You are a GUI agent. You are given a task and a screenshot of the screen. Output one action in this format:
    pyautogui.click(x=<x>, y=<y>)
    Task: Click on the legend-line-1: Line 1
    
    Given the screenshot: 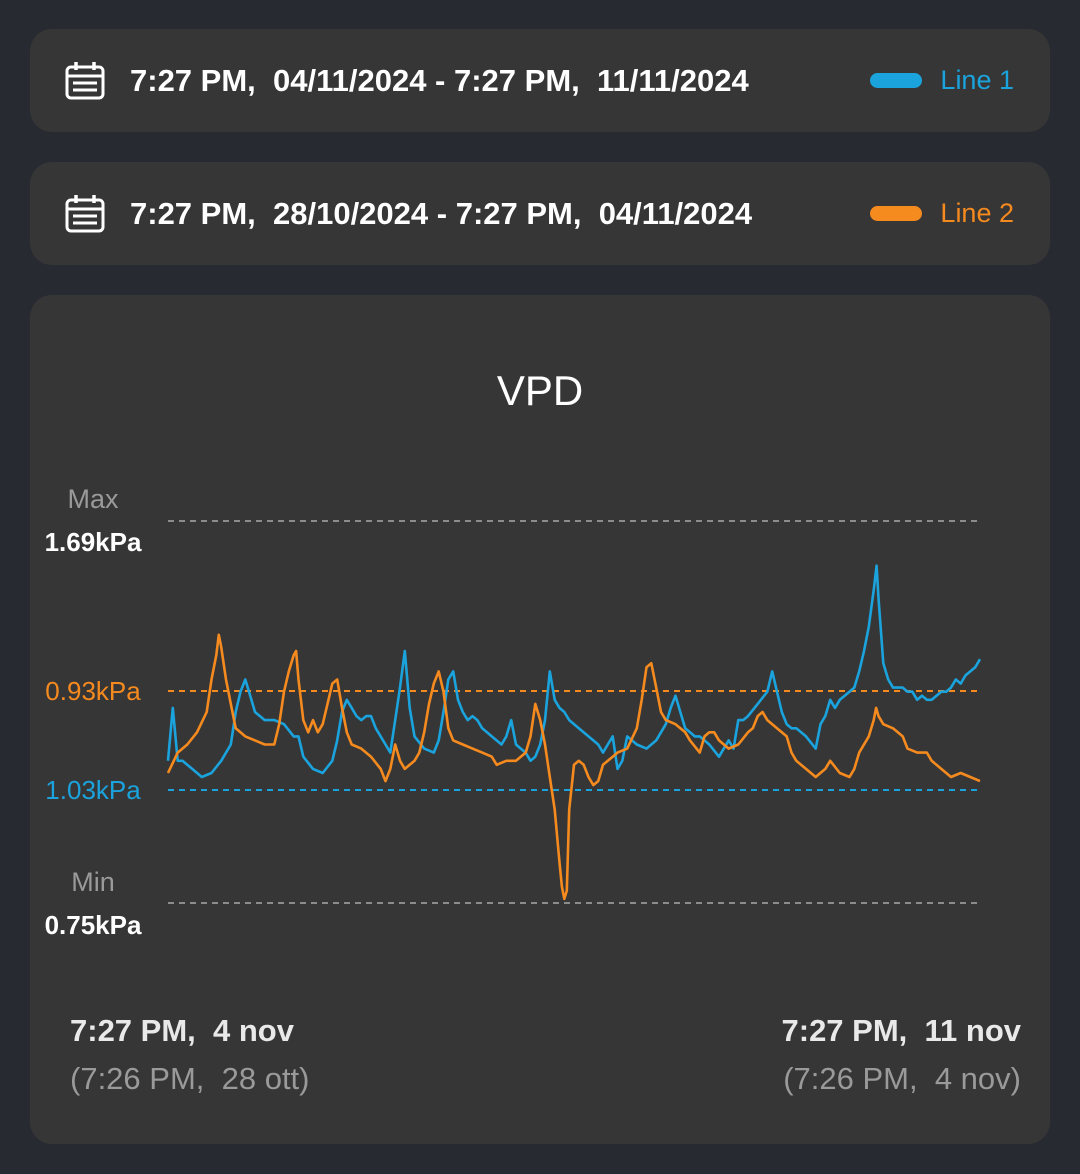 What is the action you would take?
    pyautogui.click(x=942, y=80)
    